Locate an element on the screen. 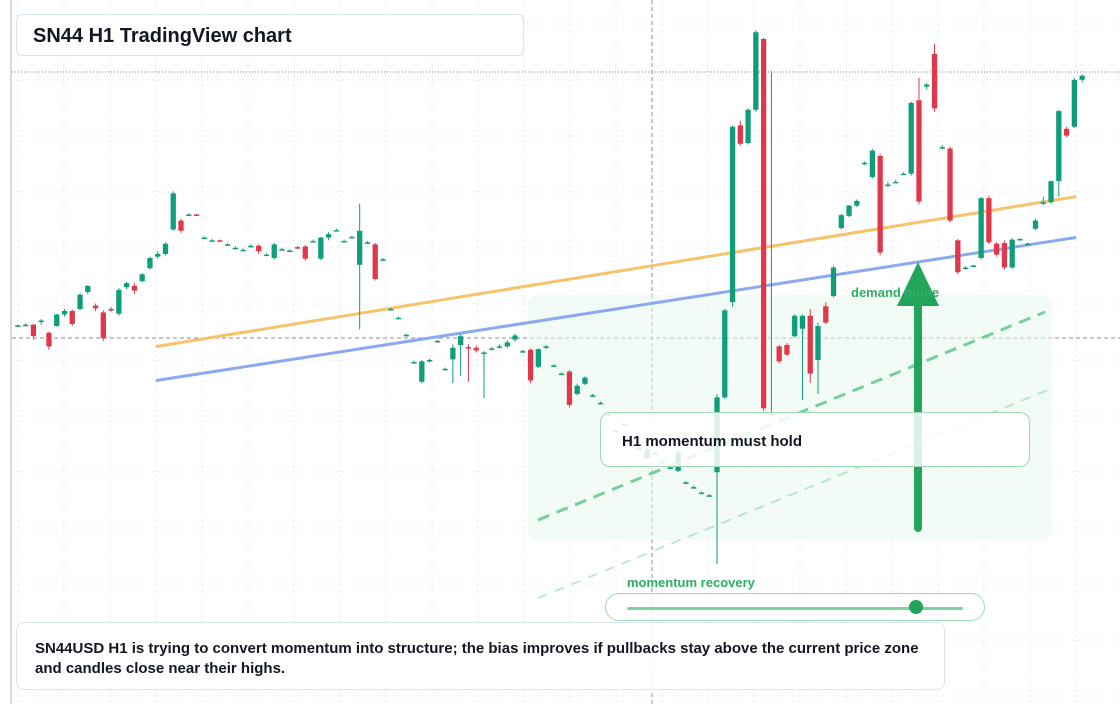 This screenshot has width=1120, height=704. chart-title-card: SN44 H1 TradingView chart is located at coordinates (270, 35).